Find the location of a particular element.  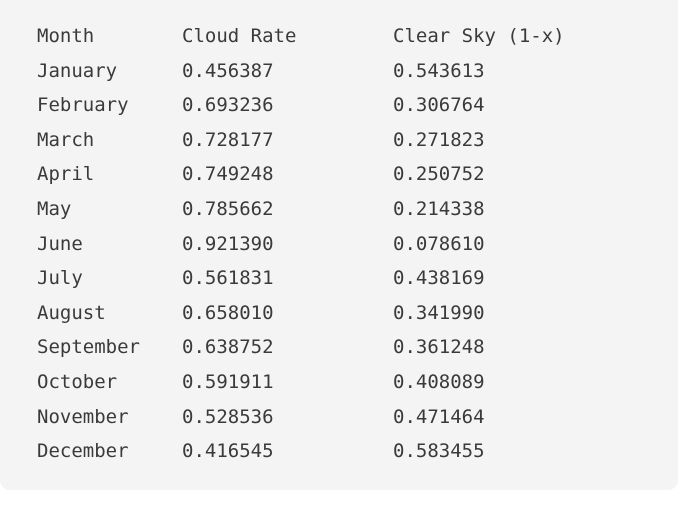

table-row: April 0.749248 0.250752 is located at coordinates (357, 174).